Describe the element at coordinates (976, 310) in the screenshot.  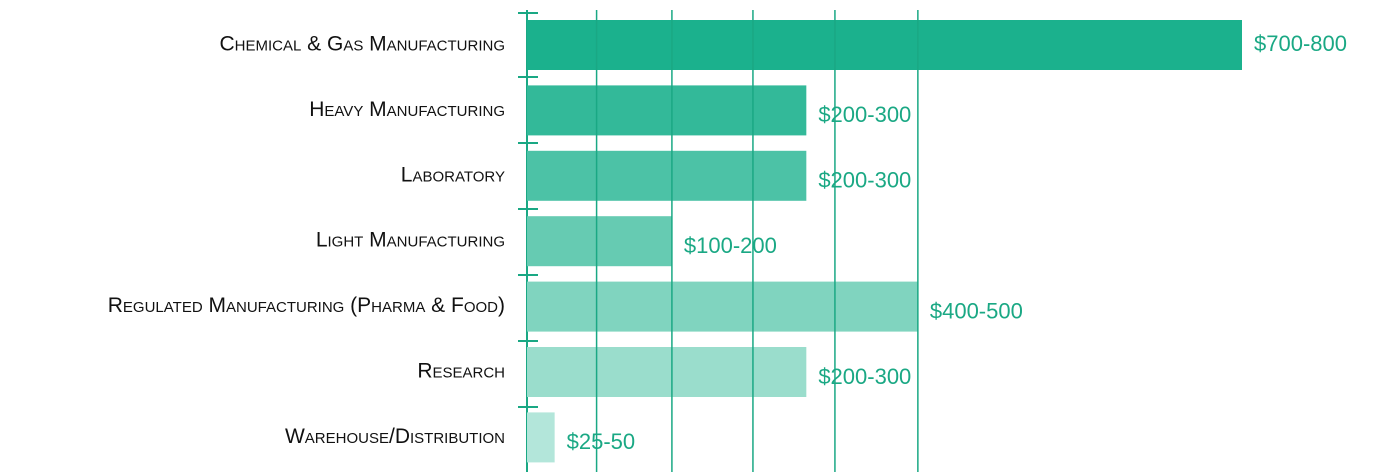
I see `value-label: $400-500` at that location.